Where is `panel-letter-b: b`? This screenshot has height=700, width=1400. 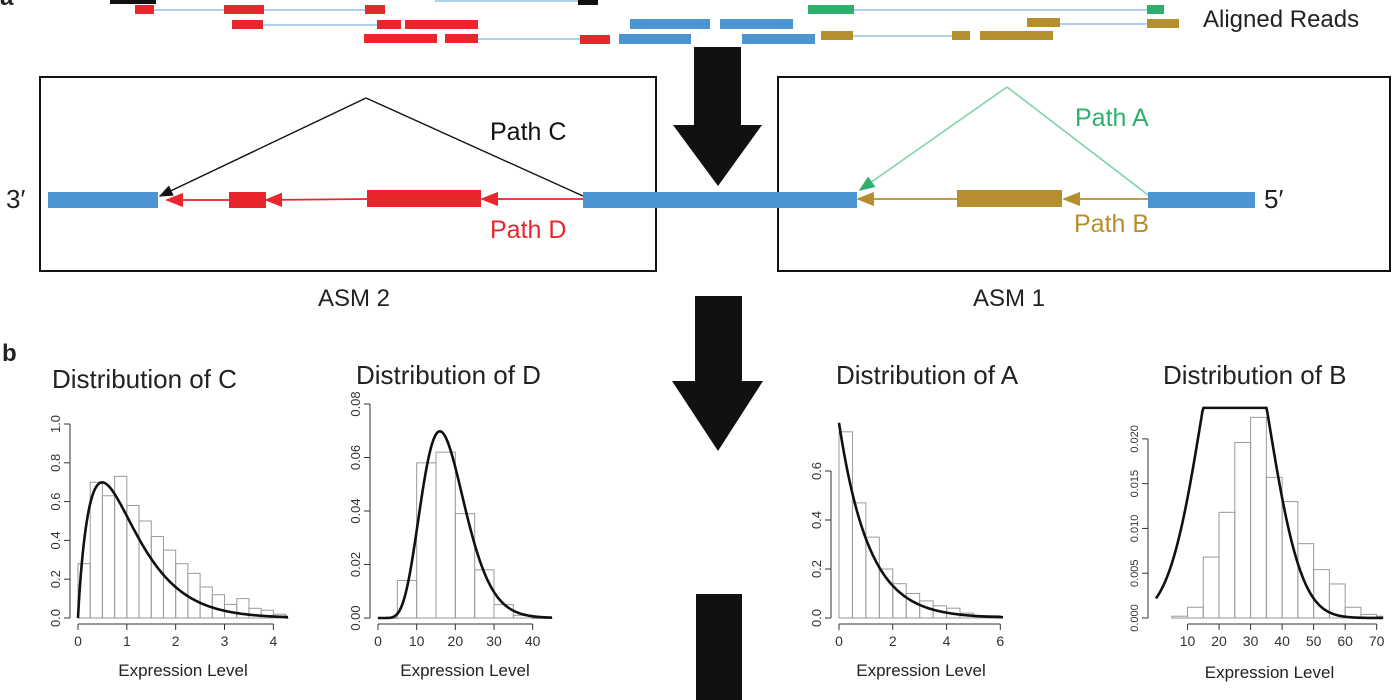
panel-letter-b: b is located at coordinates (9, 353).